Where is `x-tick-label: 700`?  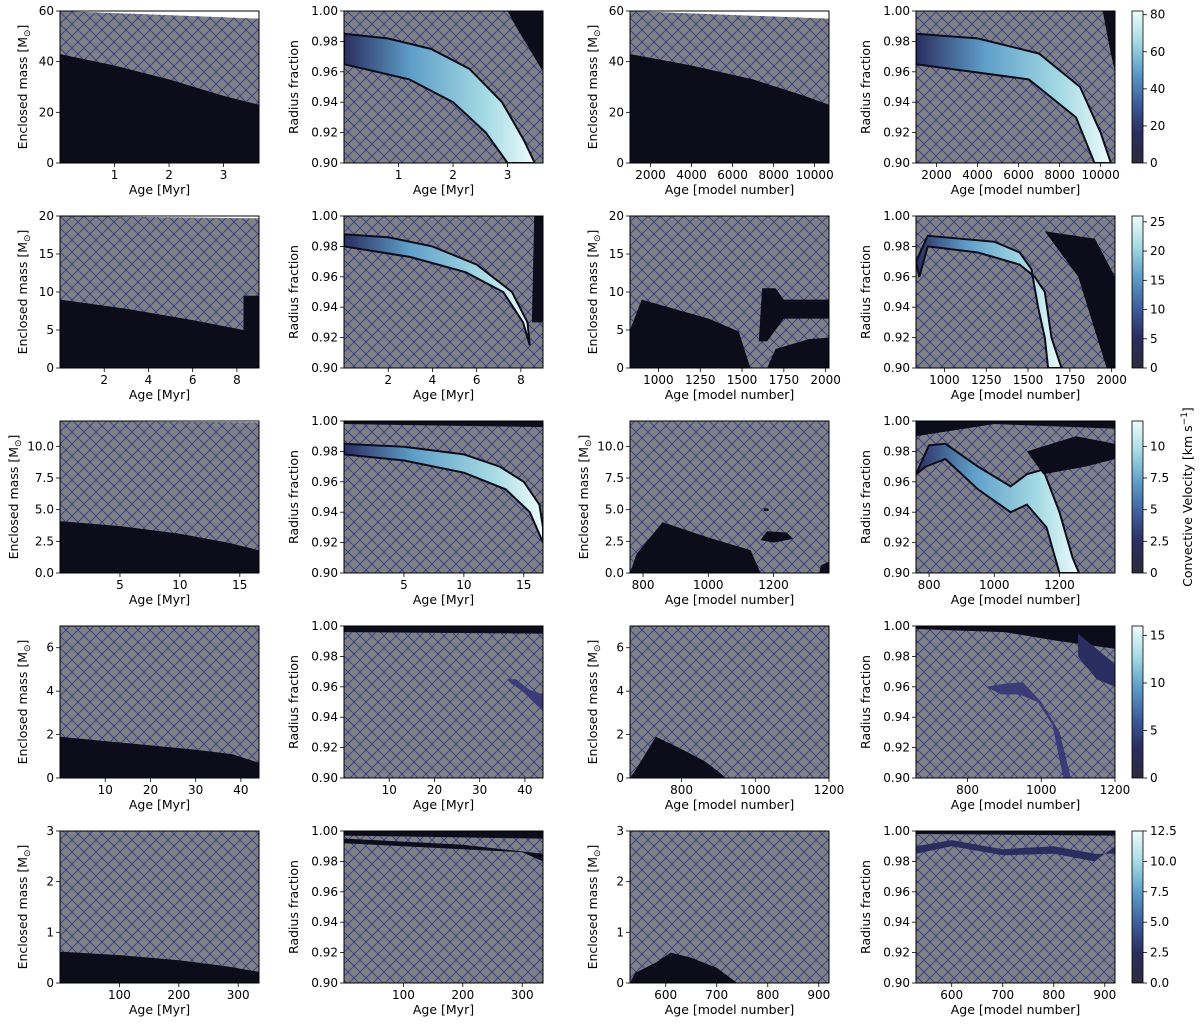 x-tick-label: 700 is located at coordinates (1002, 995).